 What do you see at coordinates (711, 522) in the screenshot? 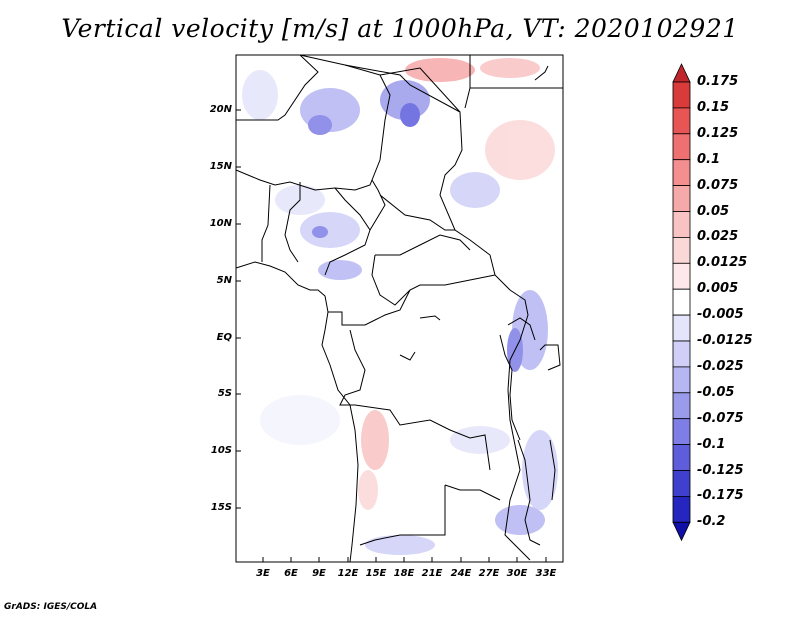
I see `colorbar-label: -0.2` at bounding box center [711, 522].